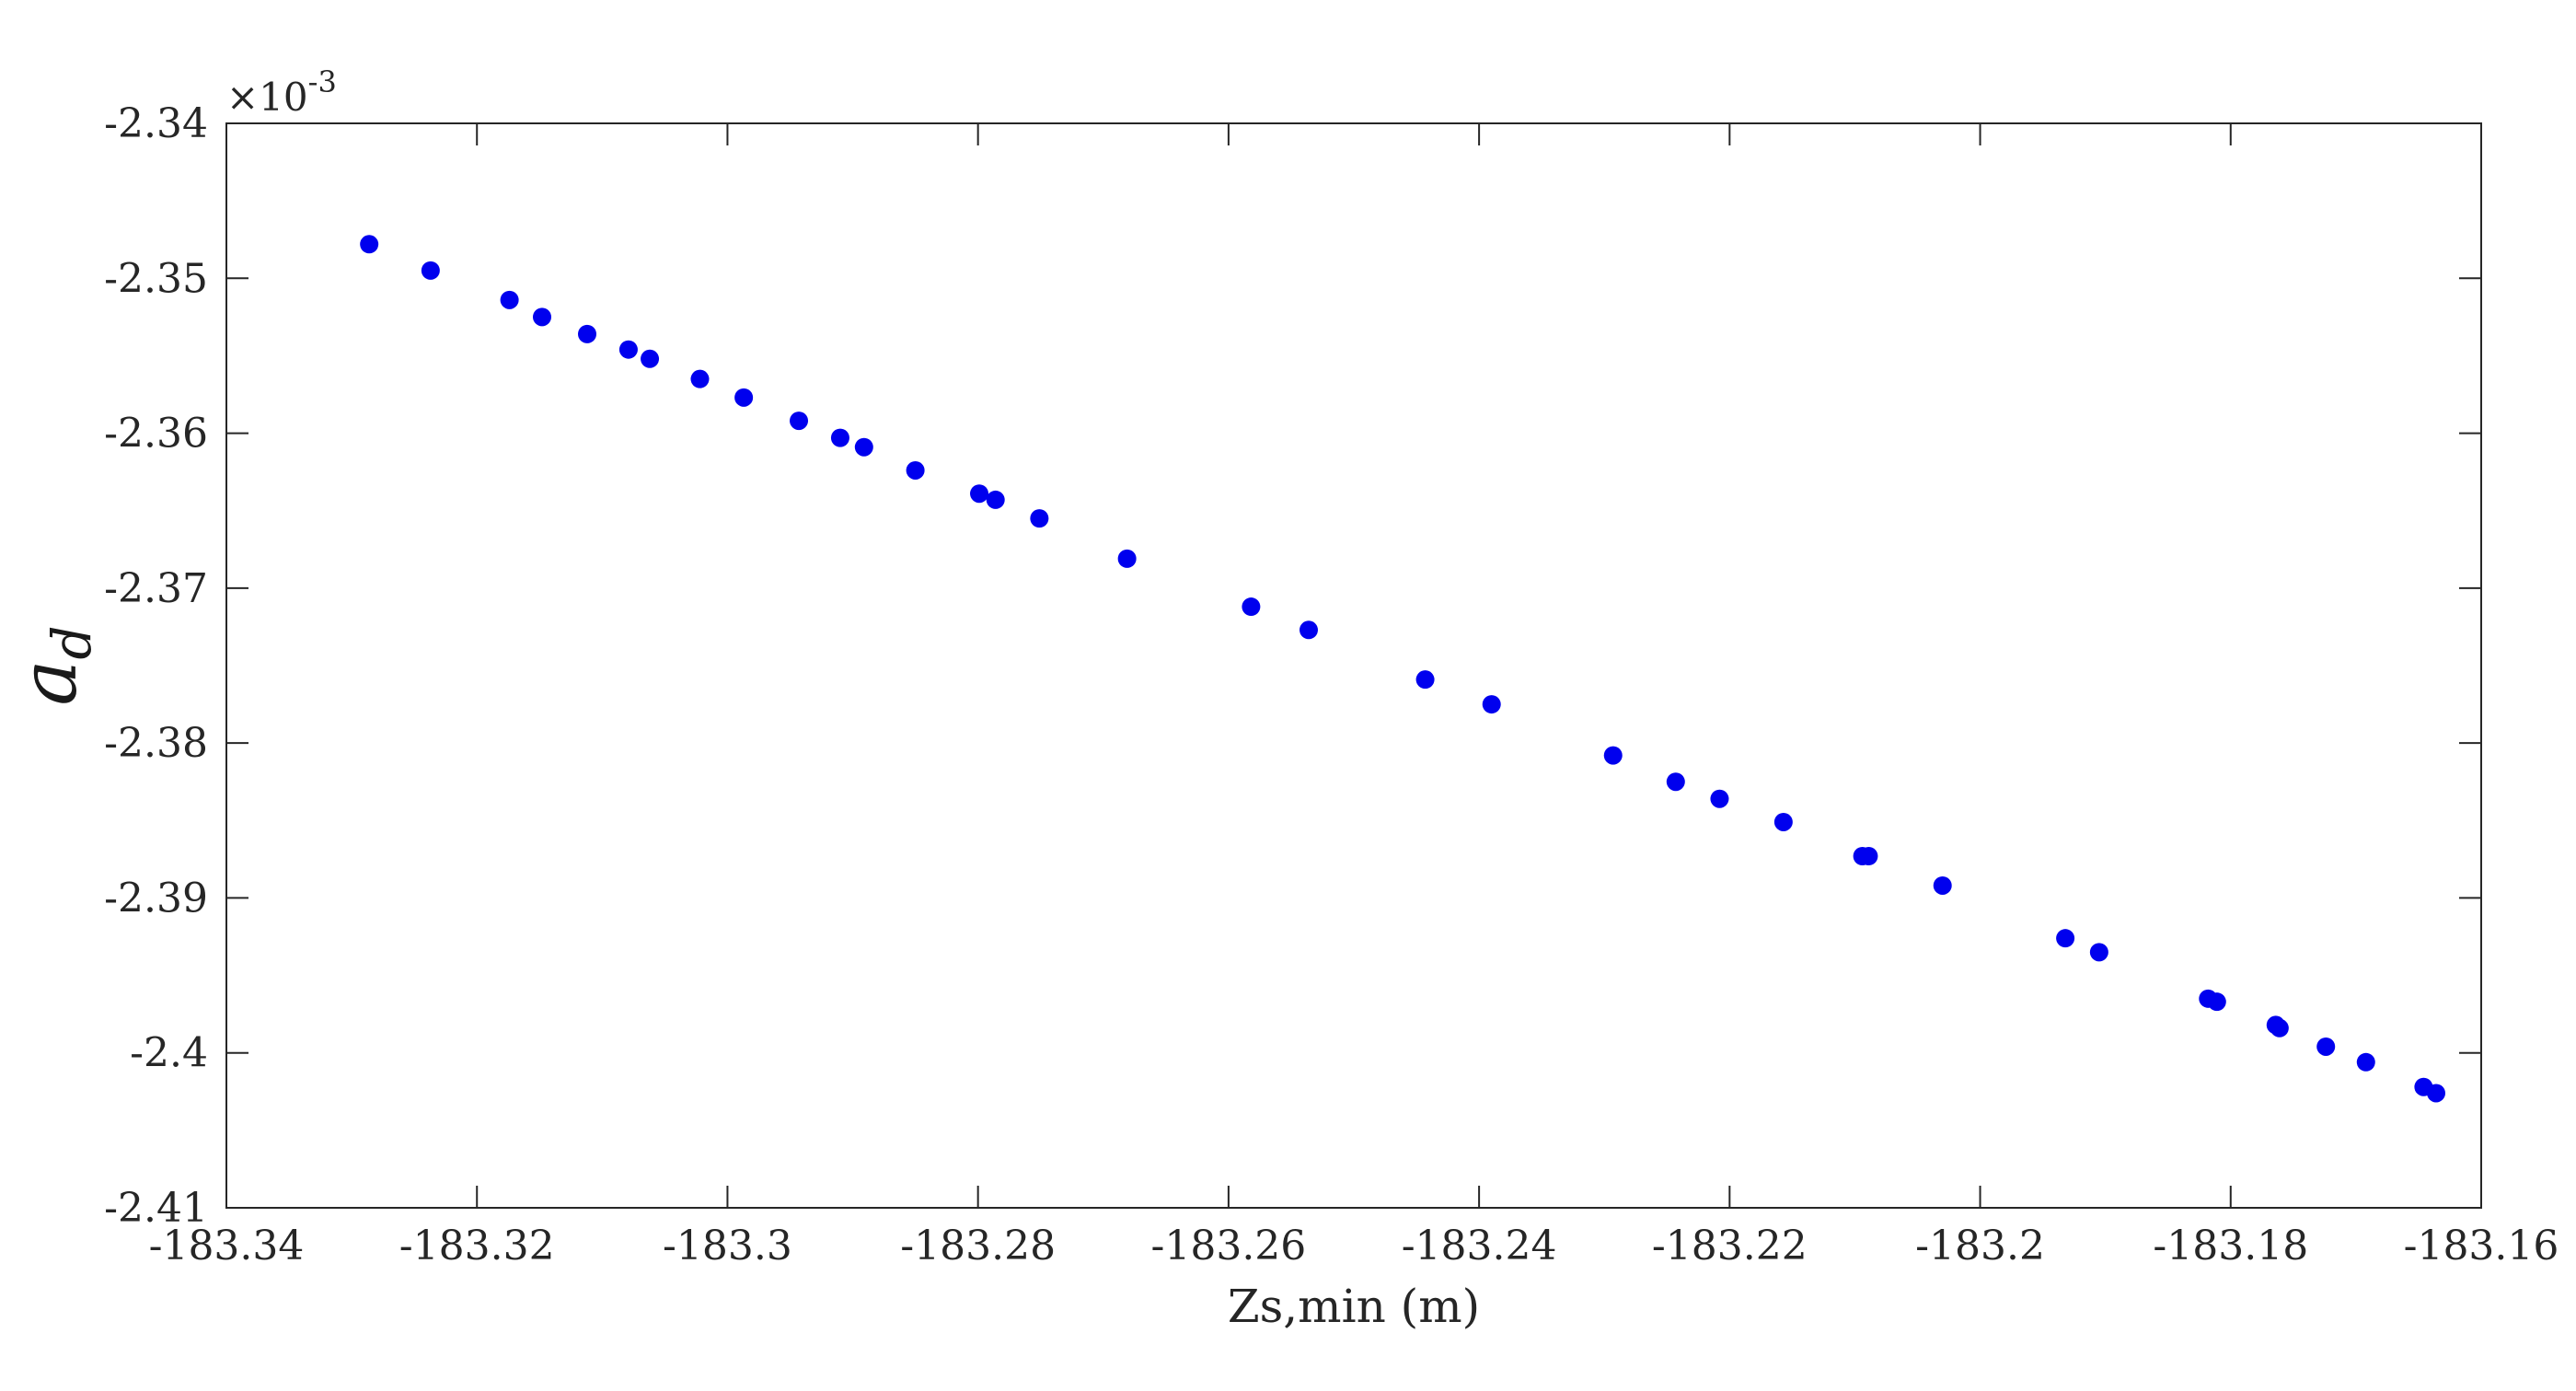 The width and height of the screenshot is (2576, 1391). Describe the element at coordinates (727, 1246) in the screenshot. I see `x-tick-label: -183.3` at that location.